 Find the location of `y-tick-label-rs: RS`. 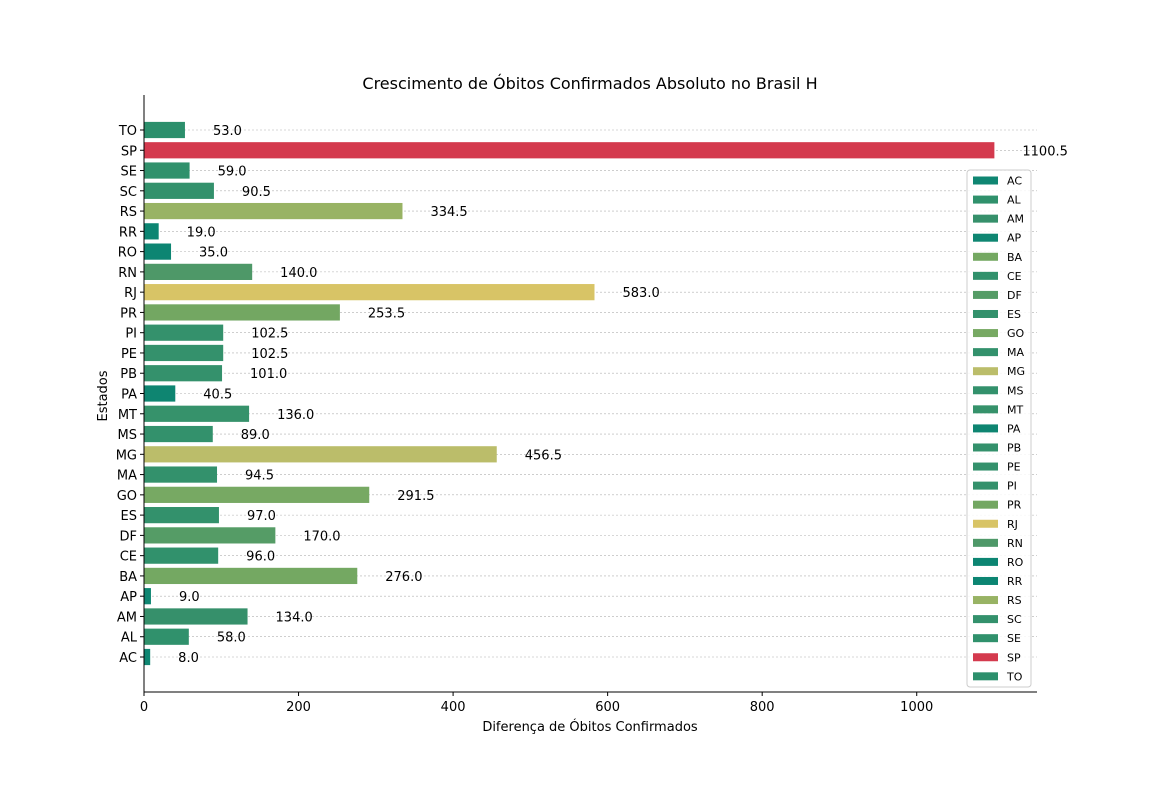

y-tick-label-rs: RS is located at coordinates (128, 212).